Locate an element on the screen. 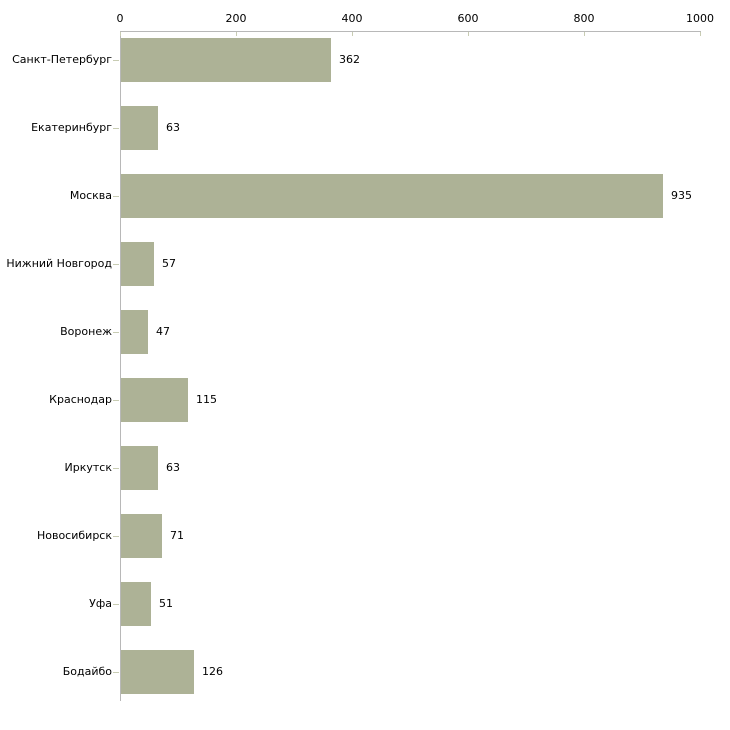 Image resolution: width=730 pixels, height=730 pixels. category-label: Санкт-Петербург is located at coordinates (62, 59).